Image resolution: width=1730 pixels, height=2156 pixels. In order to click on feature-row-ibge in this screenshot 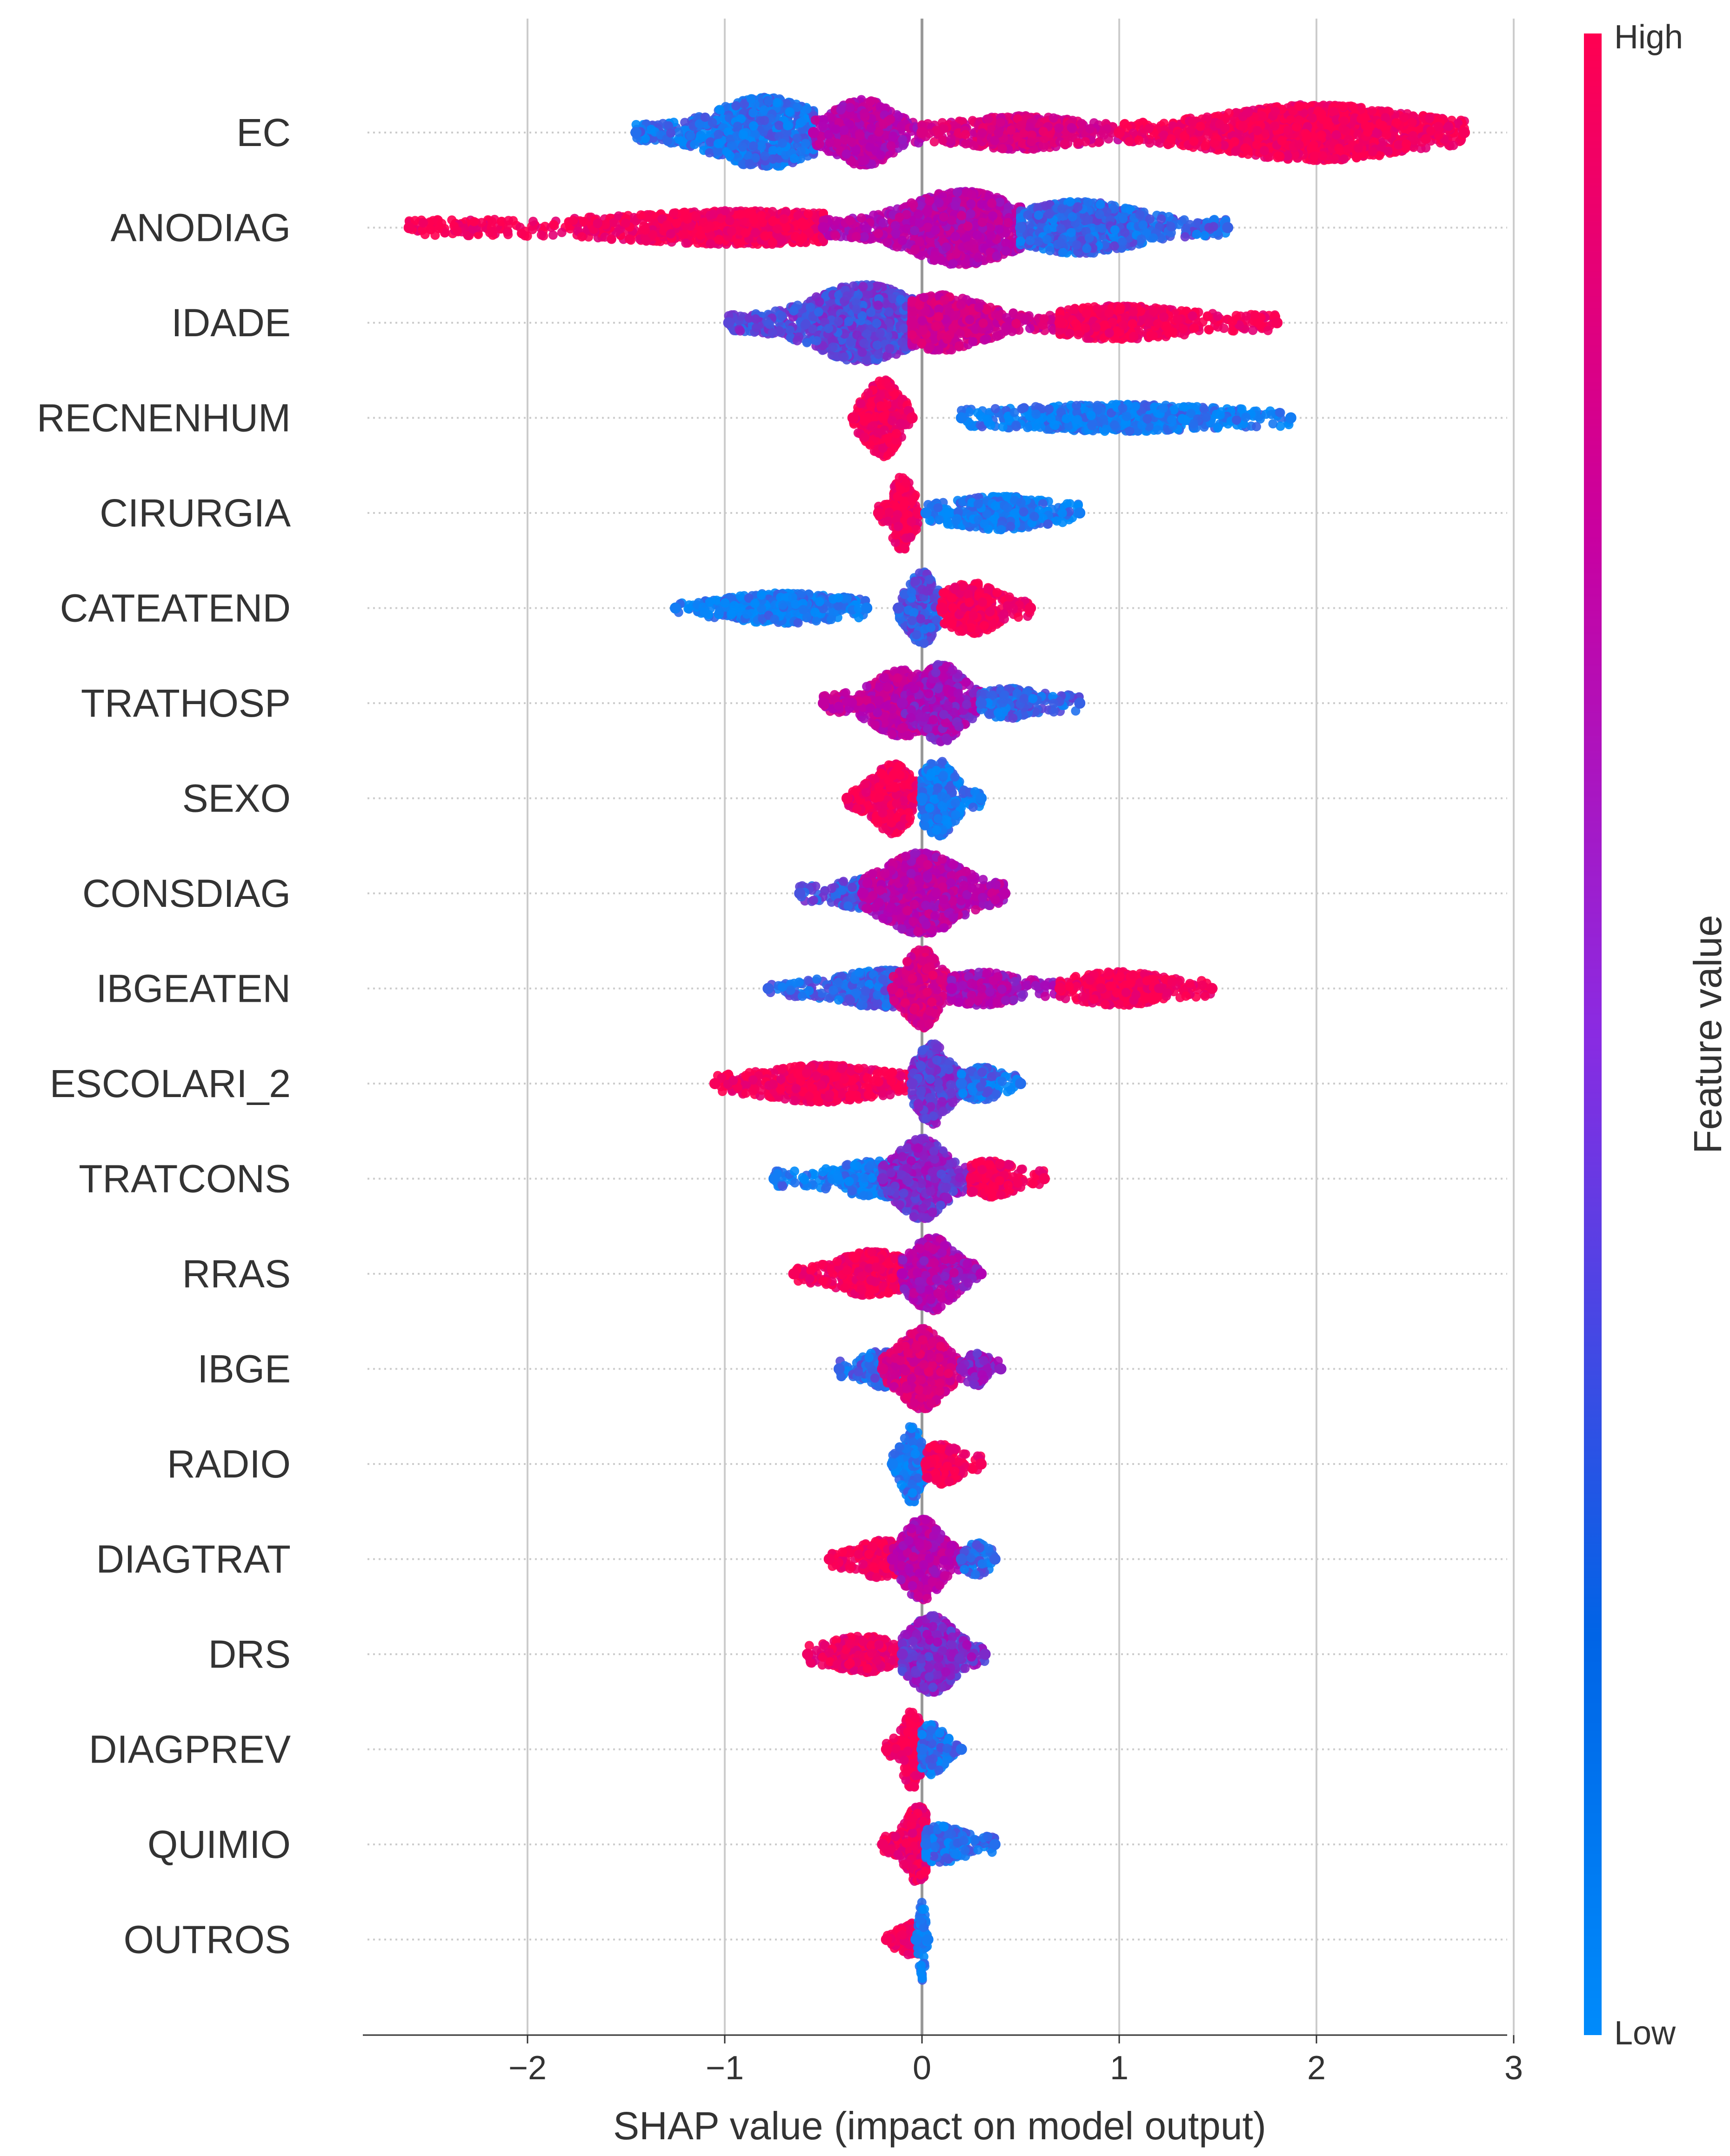, I will do `click(920, 1368)`.